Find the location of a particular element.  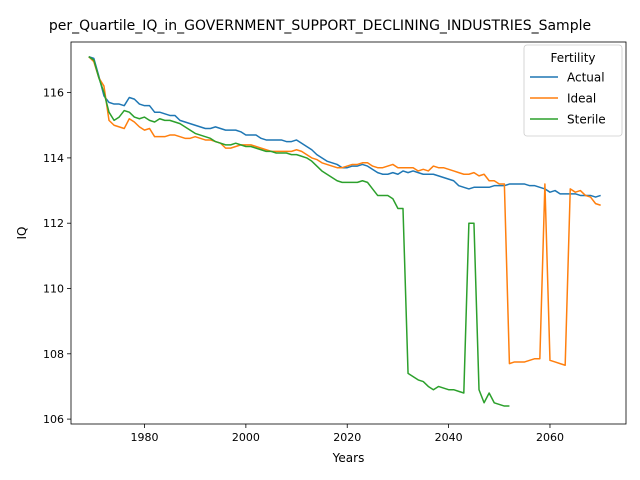

x-axis-label: Years is located at coordinates (348, 458).